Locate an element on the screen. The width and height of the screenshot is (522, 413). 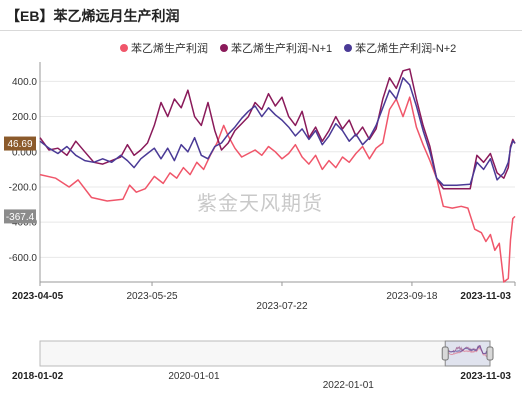
legend-label-series-1: 苯乙烯生产利润-N+1 is located at coordinates (282, 49).